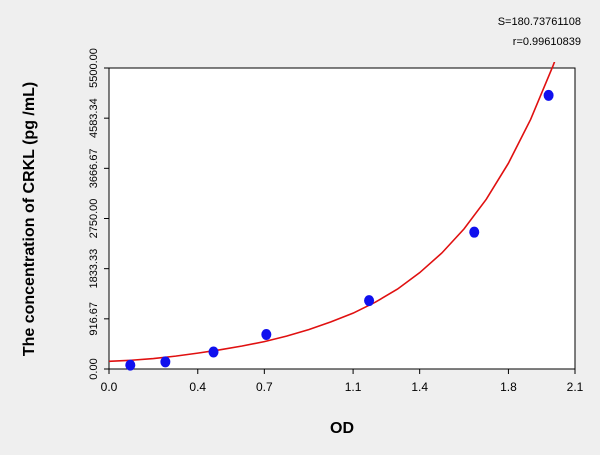 This screenshot has height=455, width=600. Describe the element at coordinates (94, 368) in the screenshot. I see `y-tick-label: 0.00` at that location.